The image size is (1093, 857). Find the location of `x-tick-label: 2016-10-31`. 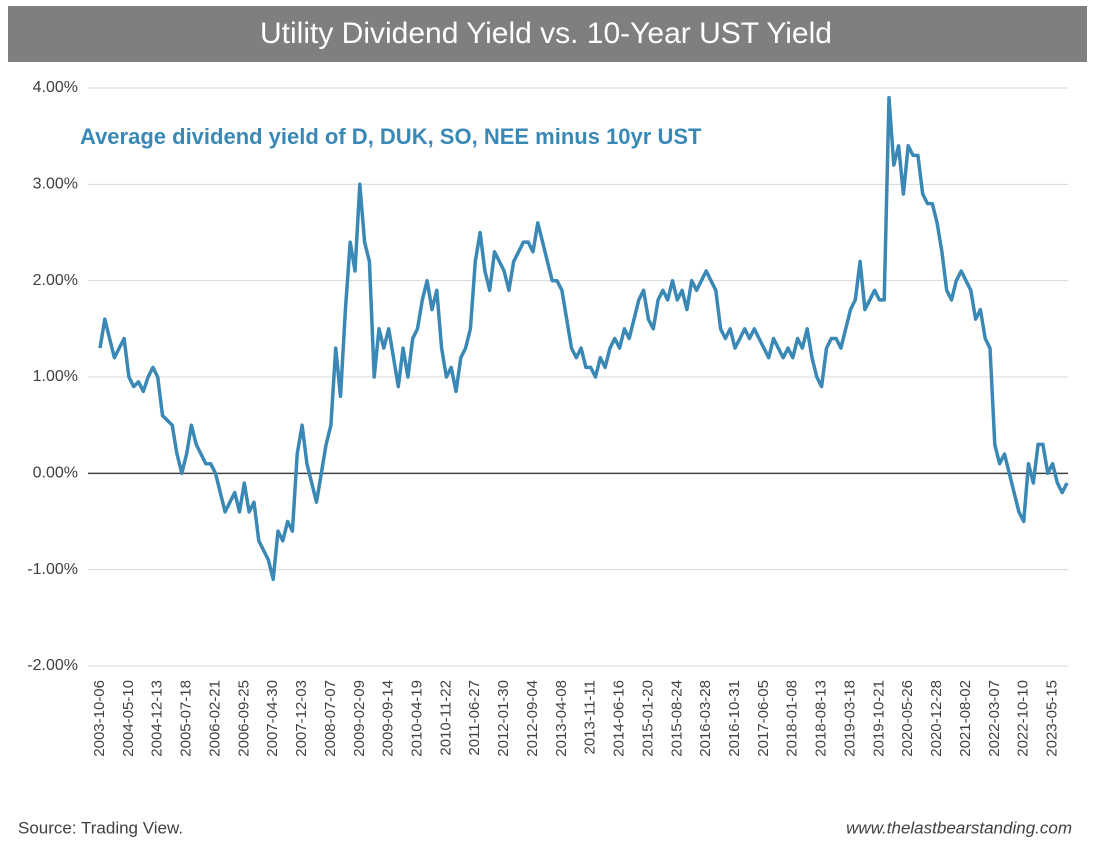

x-tick-label: 2016-10-31 is located at coordinates (734, 718).